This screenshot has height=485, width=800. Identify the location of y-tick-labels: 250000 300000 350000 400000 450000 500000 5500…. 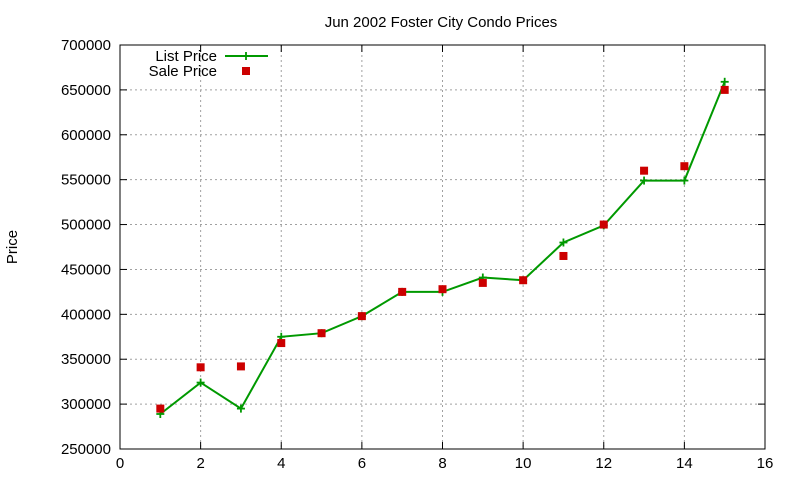
(86, 247).